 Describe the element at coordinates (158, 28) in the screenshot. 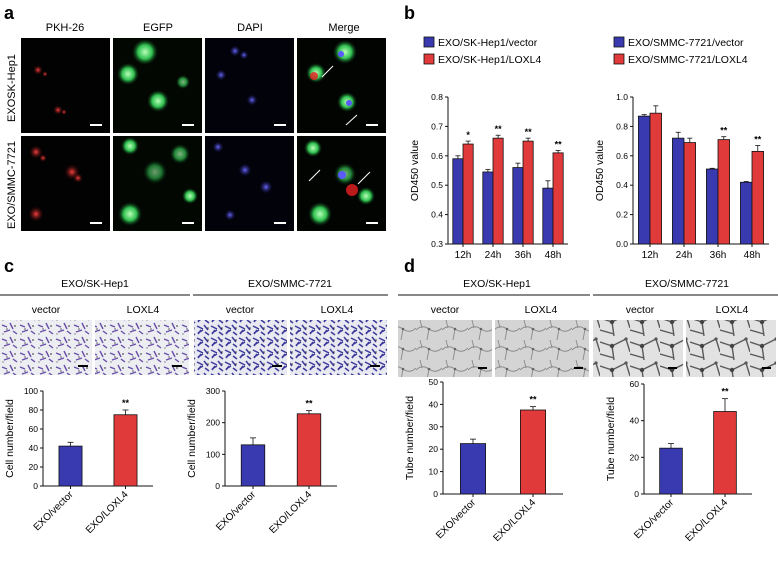

I see `col-header-egfp: EGFP` at that location.